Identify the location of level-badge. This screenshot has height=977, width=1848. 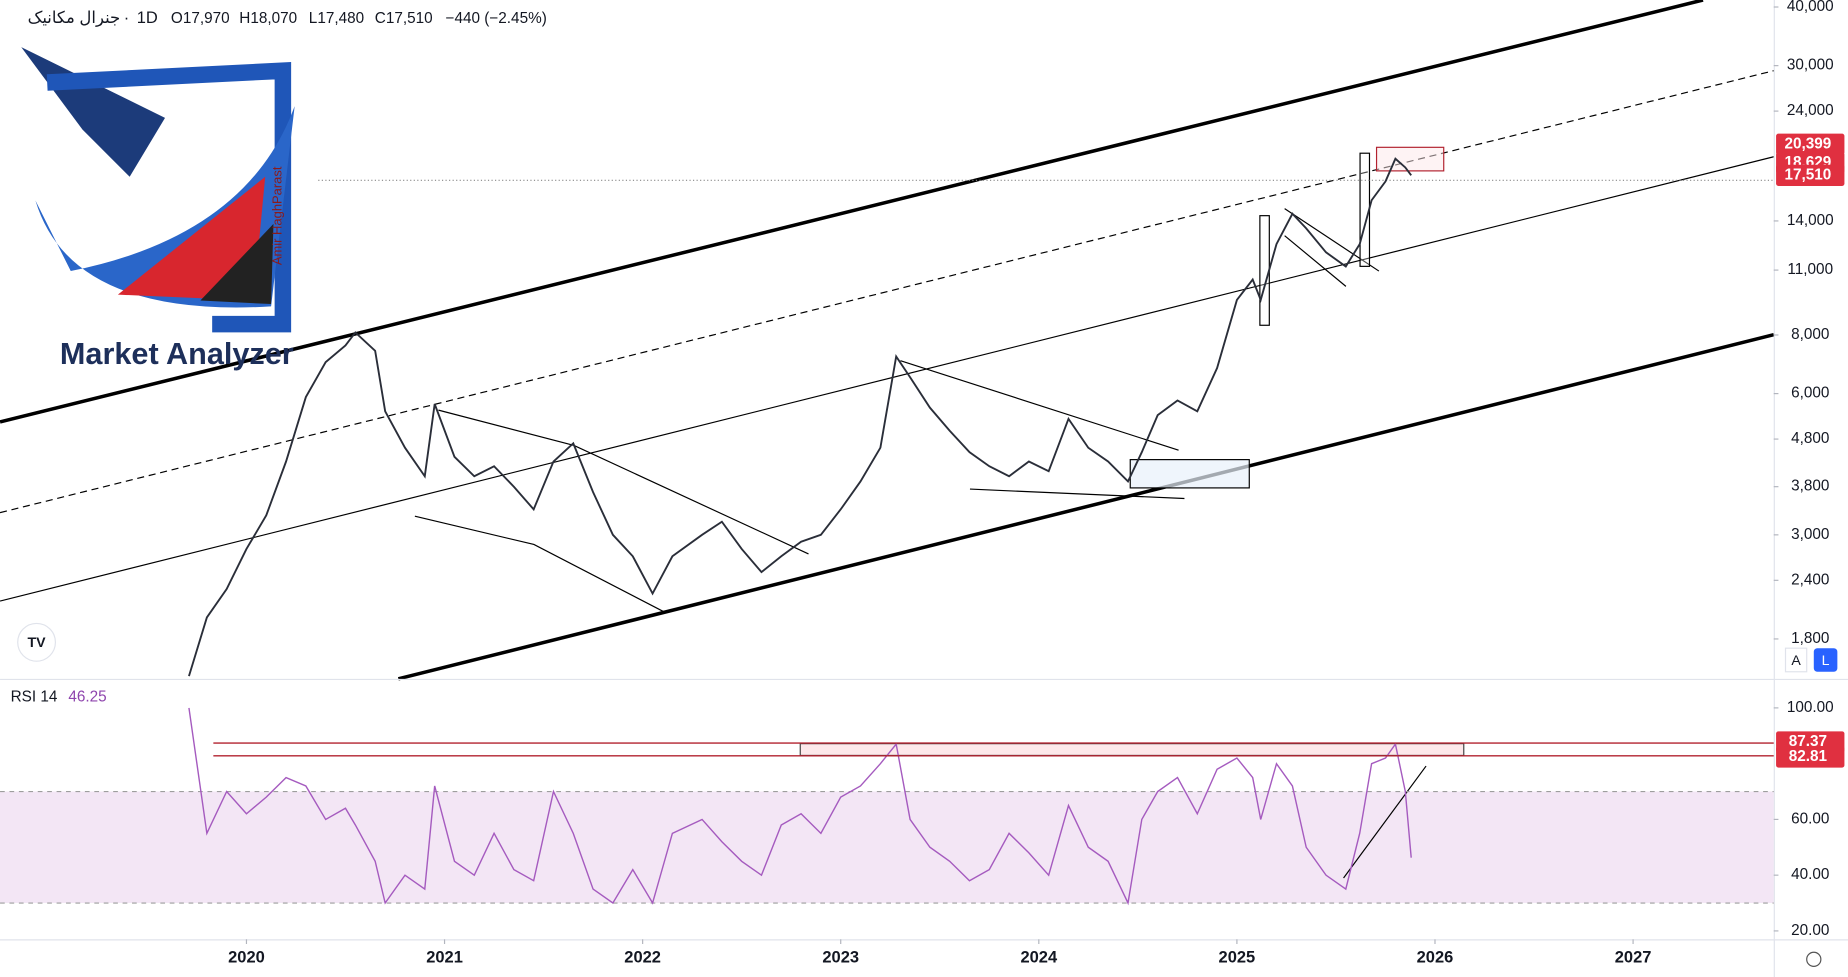
(1810, 757).